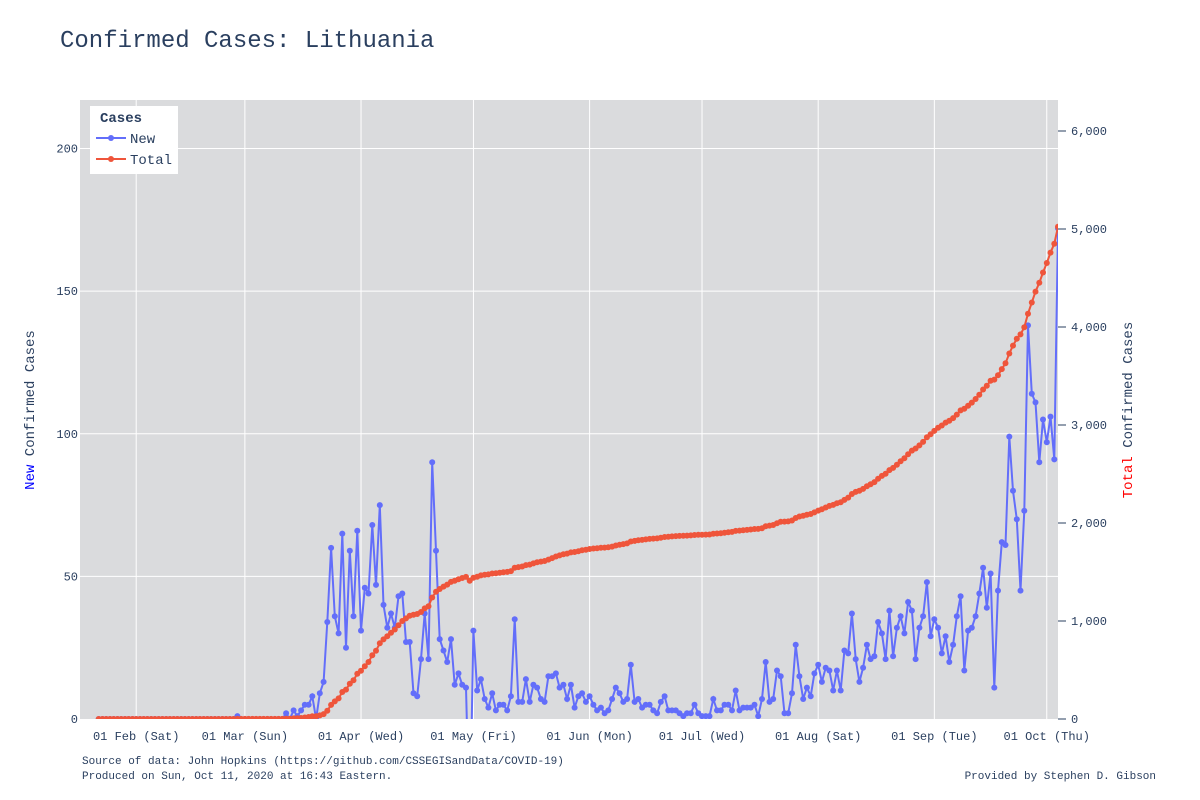  What do you see at coordinates (1089, 622) in the screenshot?
I see `y-right-tick-label: 1,000` at bounding box center [1089, 622].